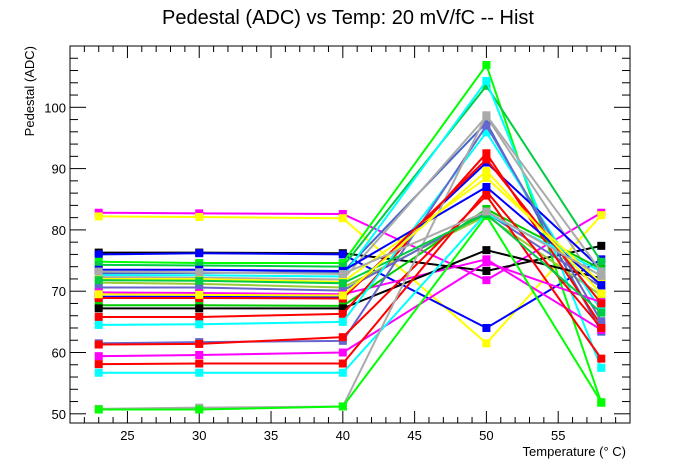  Describe the element at coordinates (271, 435) in the screenshot. I see `x-tick-label: 35` at that location.